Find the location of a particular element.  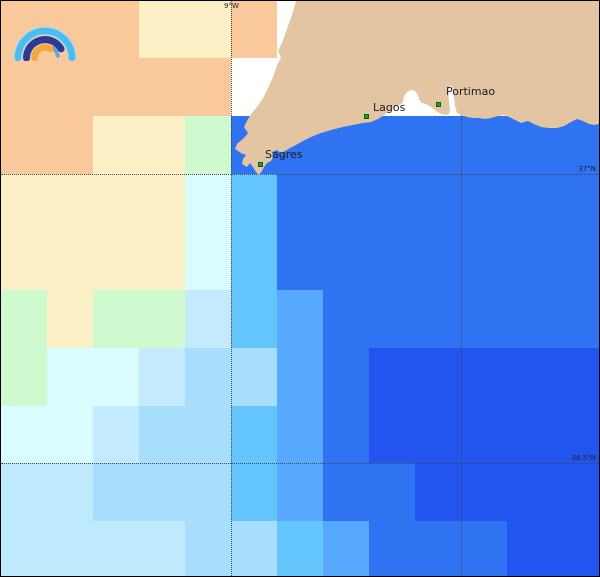

city-label-portimao: Portimao is located at coordinates (471, 91).